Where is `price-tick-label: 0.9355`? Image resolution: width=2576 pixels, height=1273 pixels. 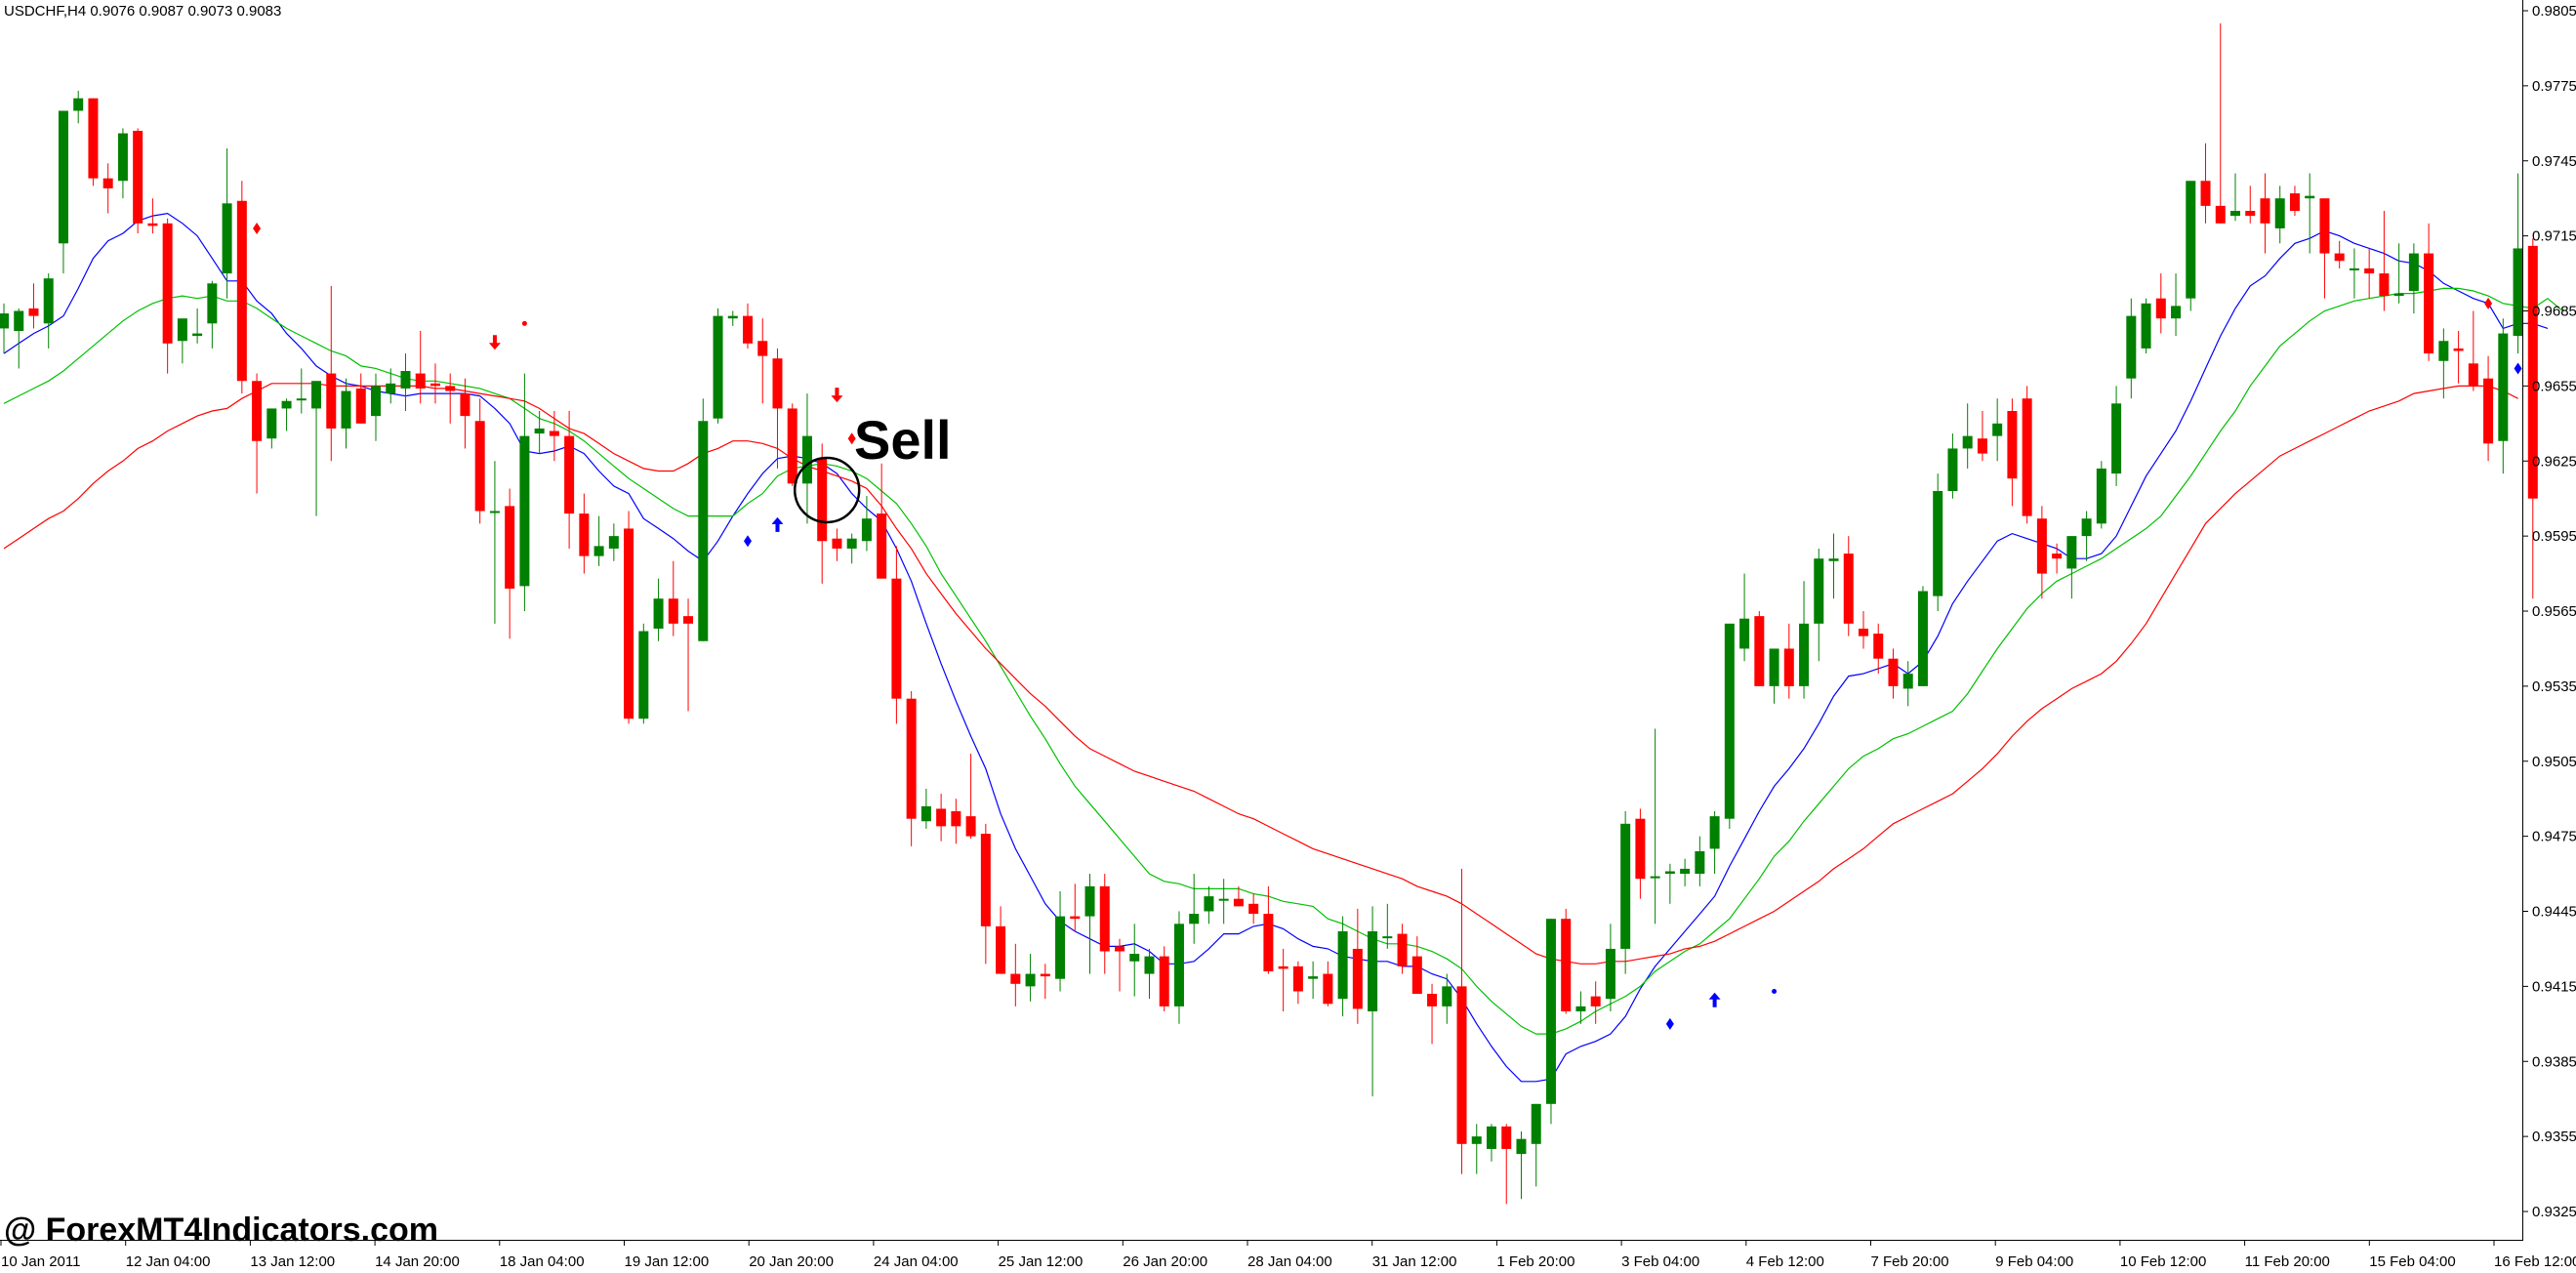 price-tick-label: 0.9355 is located at coordinates (2554, 1137).